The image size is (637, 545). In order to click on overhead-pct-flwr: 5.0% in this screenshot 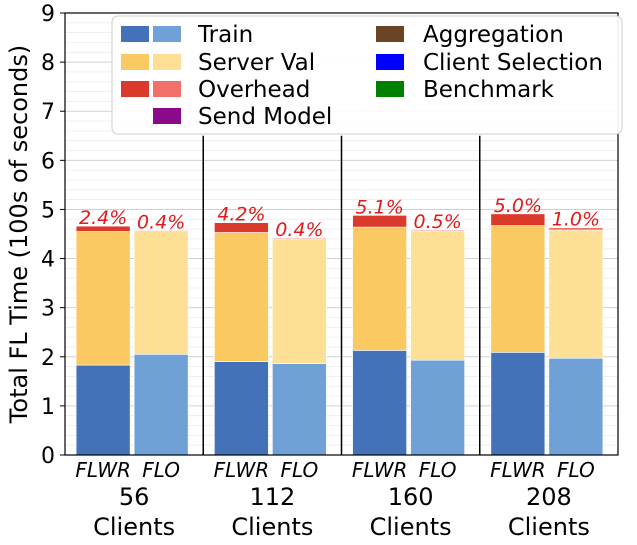, I will do `click(518, 206)`.